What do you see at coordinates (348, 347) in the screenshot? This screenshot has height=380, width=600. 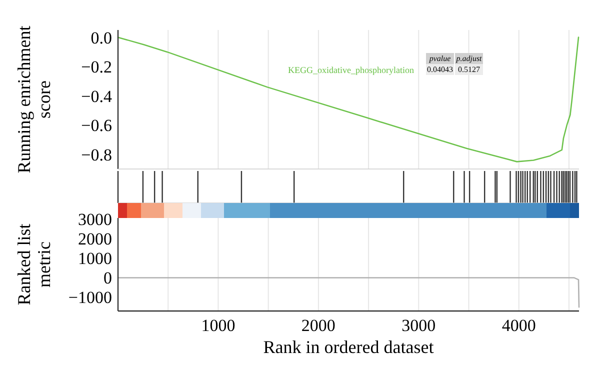 I see `x-axis-title: Rank in ordered dataset` at bounding box center [348, 347].